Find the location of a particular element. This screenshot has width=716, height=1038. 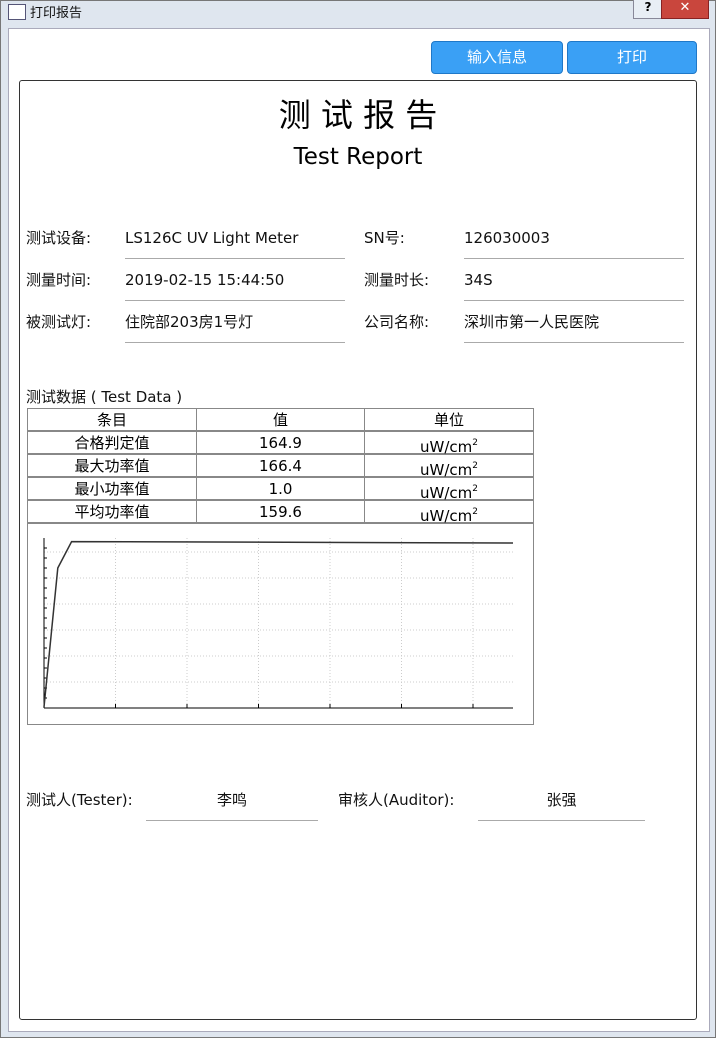

signature-value: 李鸣 is located at coordinates (231, 800).